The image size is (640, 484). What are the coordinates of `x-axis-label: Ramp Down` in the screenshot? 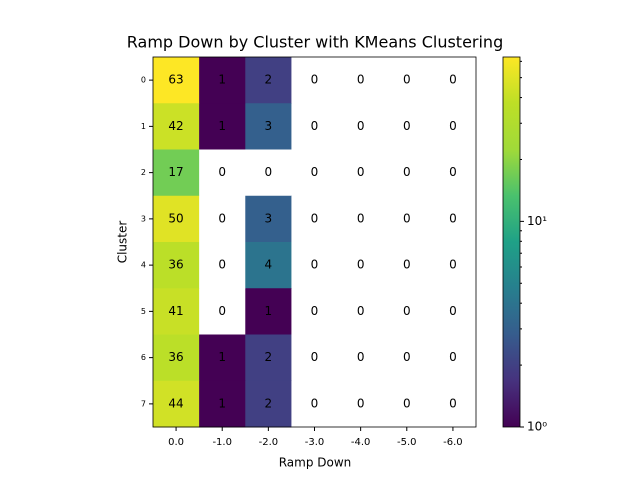 It's located at (315, 463).